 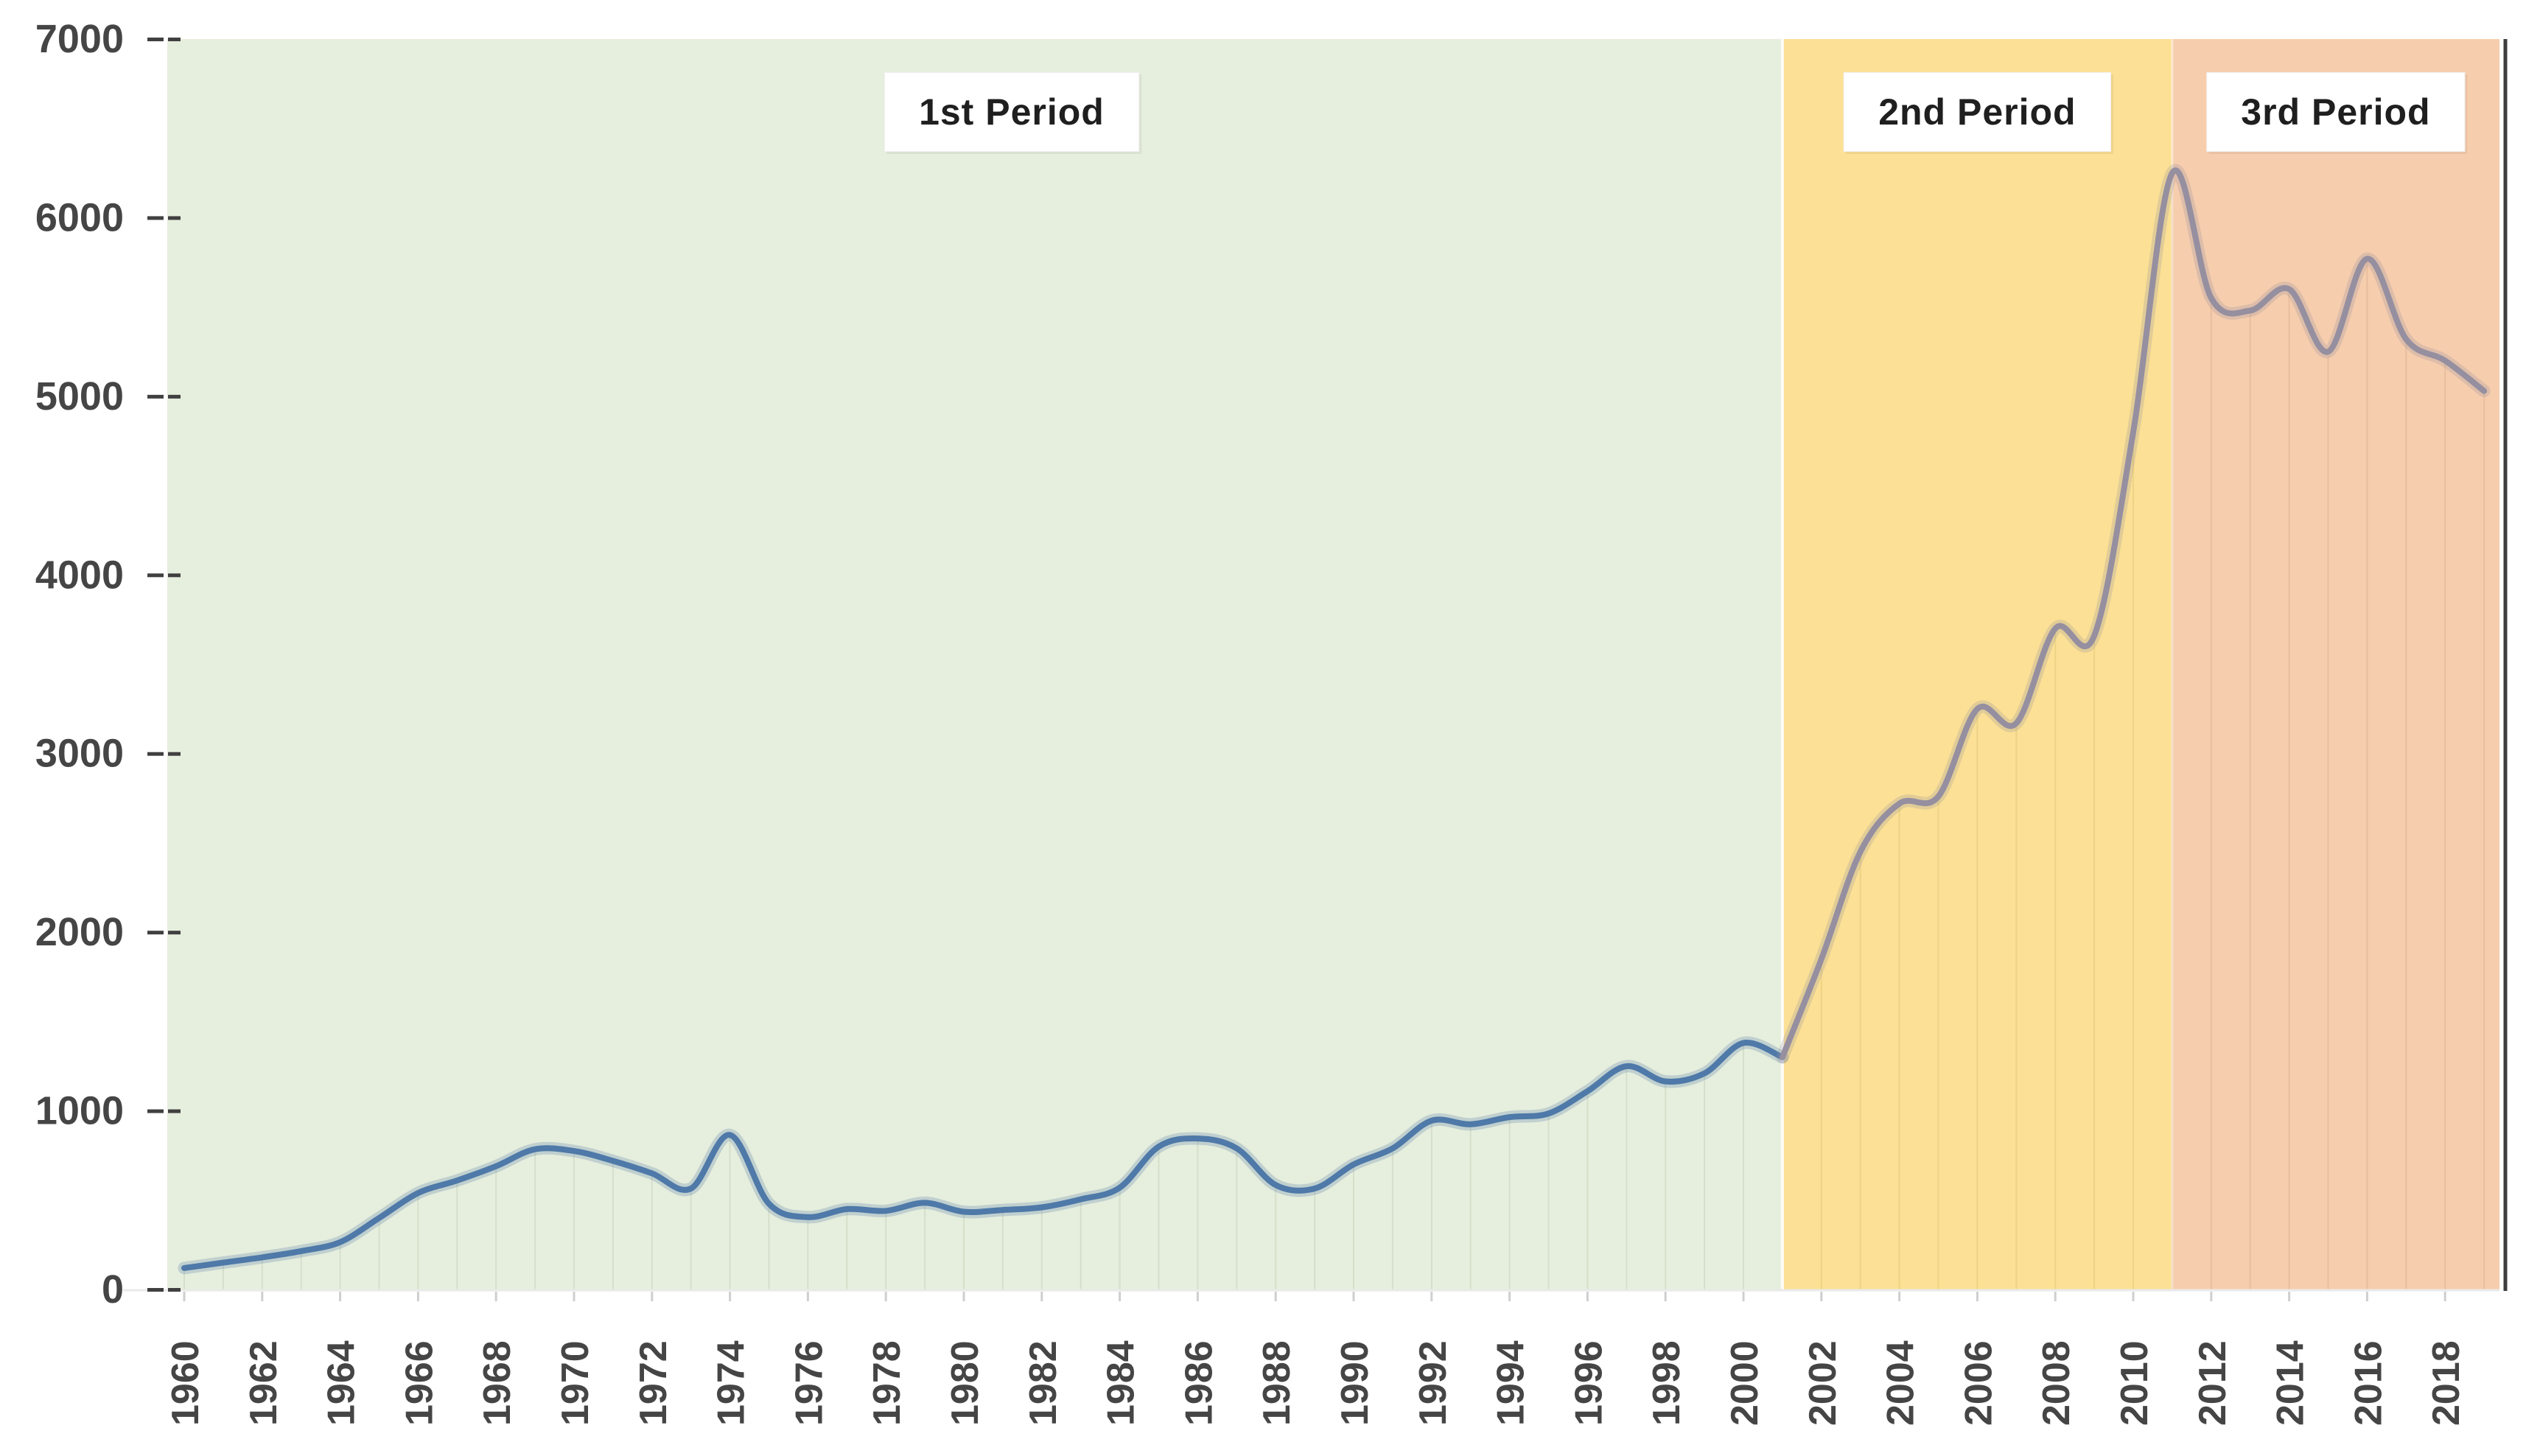 What do you see at coordinates (1433, 1383) in the screenshot?
I see `x-tick-label: 1992` at bounding box center [1433, 1383].